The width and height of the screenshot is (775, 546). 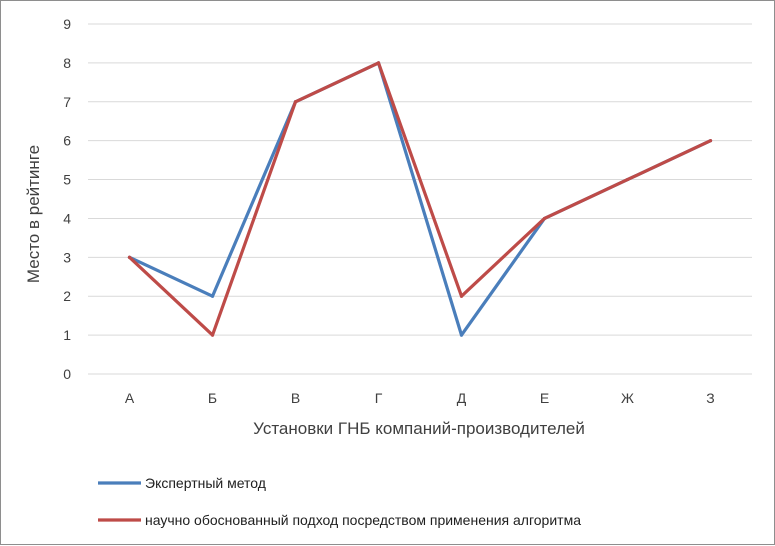 What do you see at coordinates (379, 398) in the screenshot?
I see `x-tick-label: Г` at bounding box center [379, 398].